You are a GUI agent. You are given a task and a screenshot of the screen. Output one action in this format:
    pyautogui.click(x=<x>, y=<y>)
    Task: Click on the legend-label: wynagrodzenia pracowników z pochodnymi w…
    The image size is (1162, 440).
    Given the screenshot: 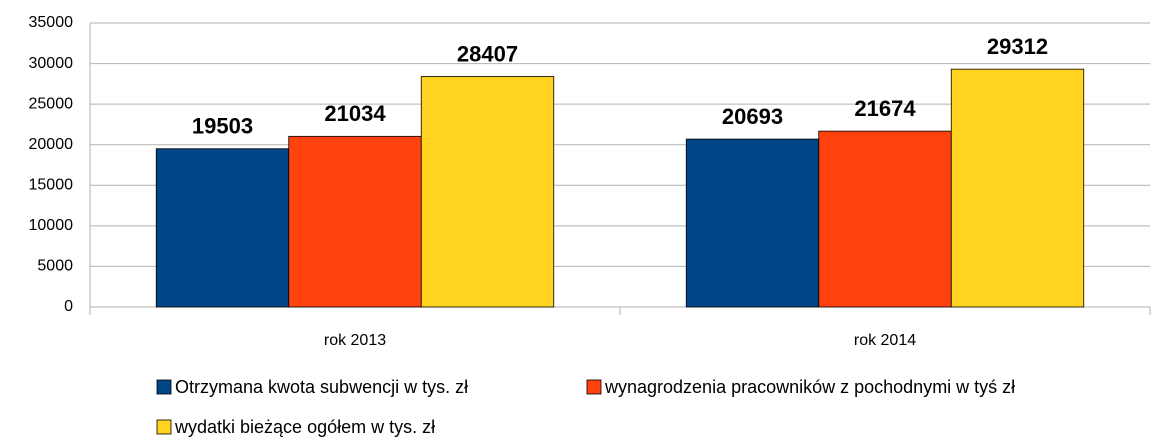 What is the action you would take?
    pyautogui.click(x=809, y=387)
    